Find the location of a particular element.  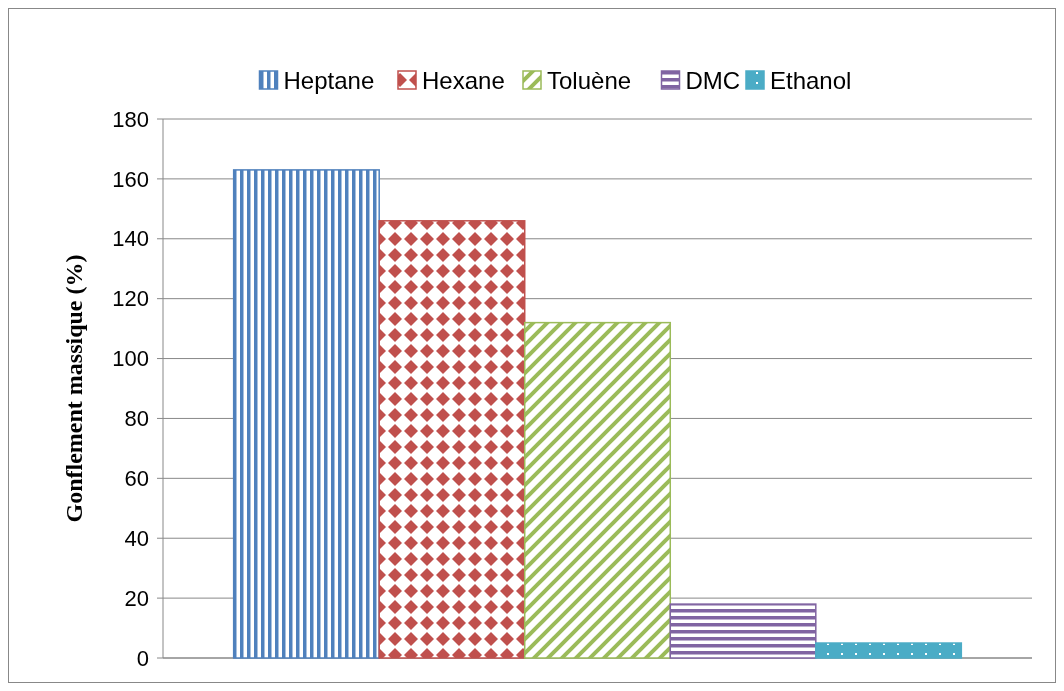

y-tick-label: 180 is located at coordinates (130, 119).